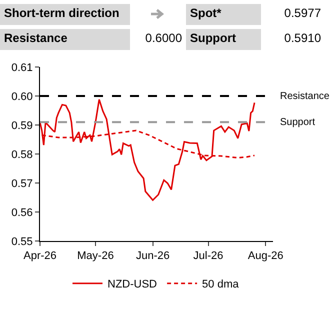 This screenshot has width=335, height=317. What do you see at coordinates (95, 256) in the screenshot?
I see `x-tick-label: May-26` at bounding box center [95, 256].